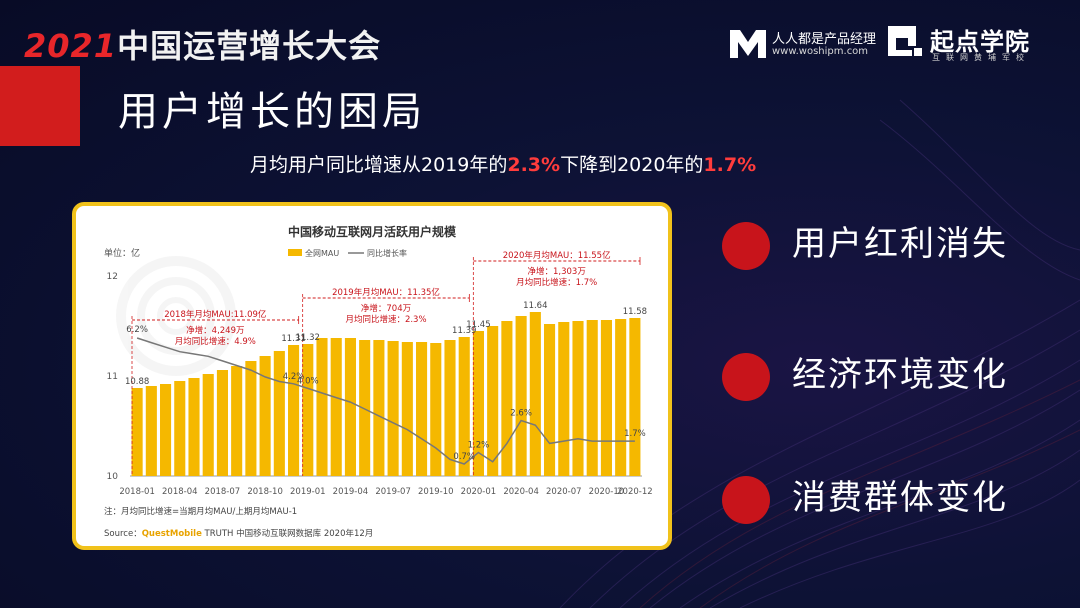 Image resolution: width=1080 pixels, height=608 pixels. What do you see at coordinates (478, 325) in the screenshot?
I see `bar-value-label: 11.45` at bounding box center [478, 325].